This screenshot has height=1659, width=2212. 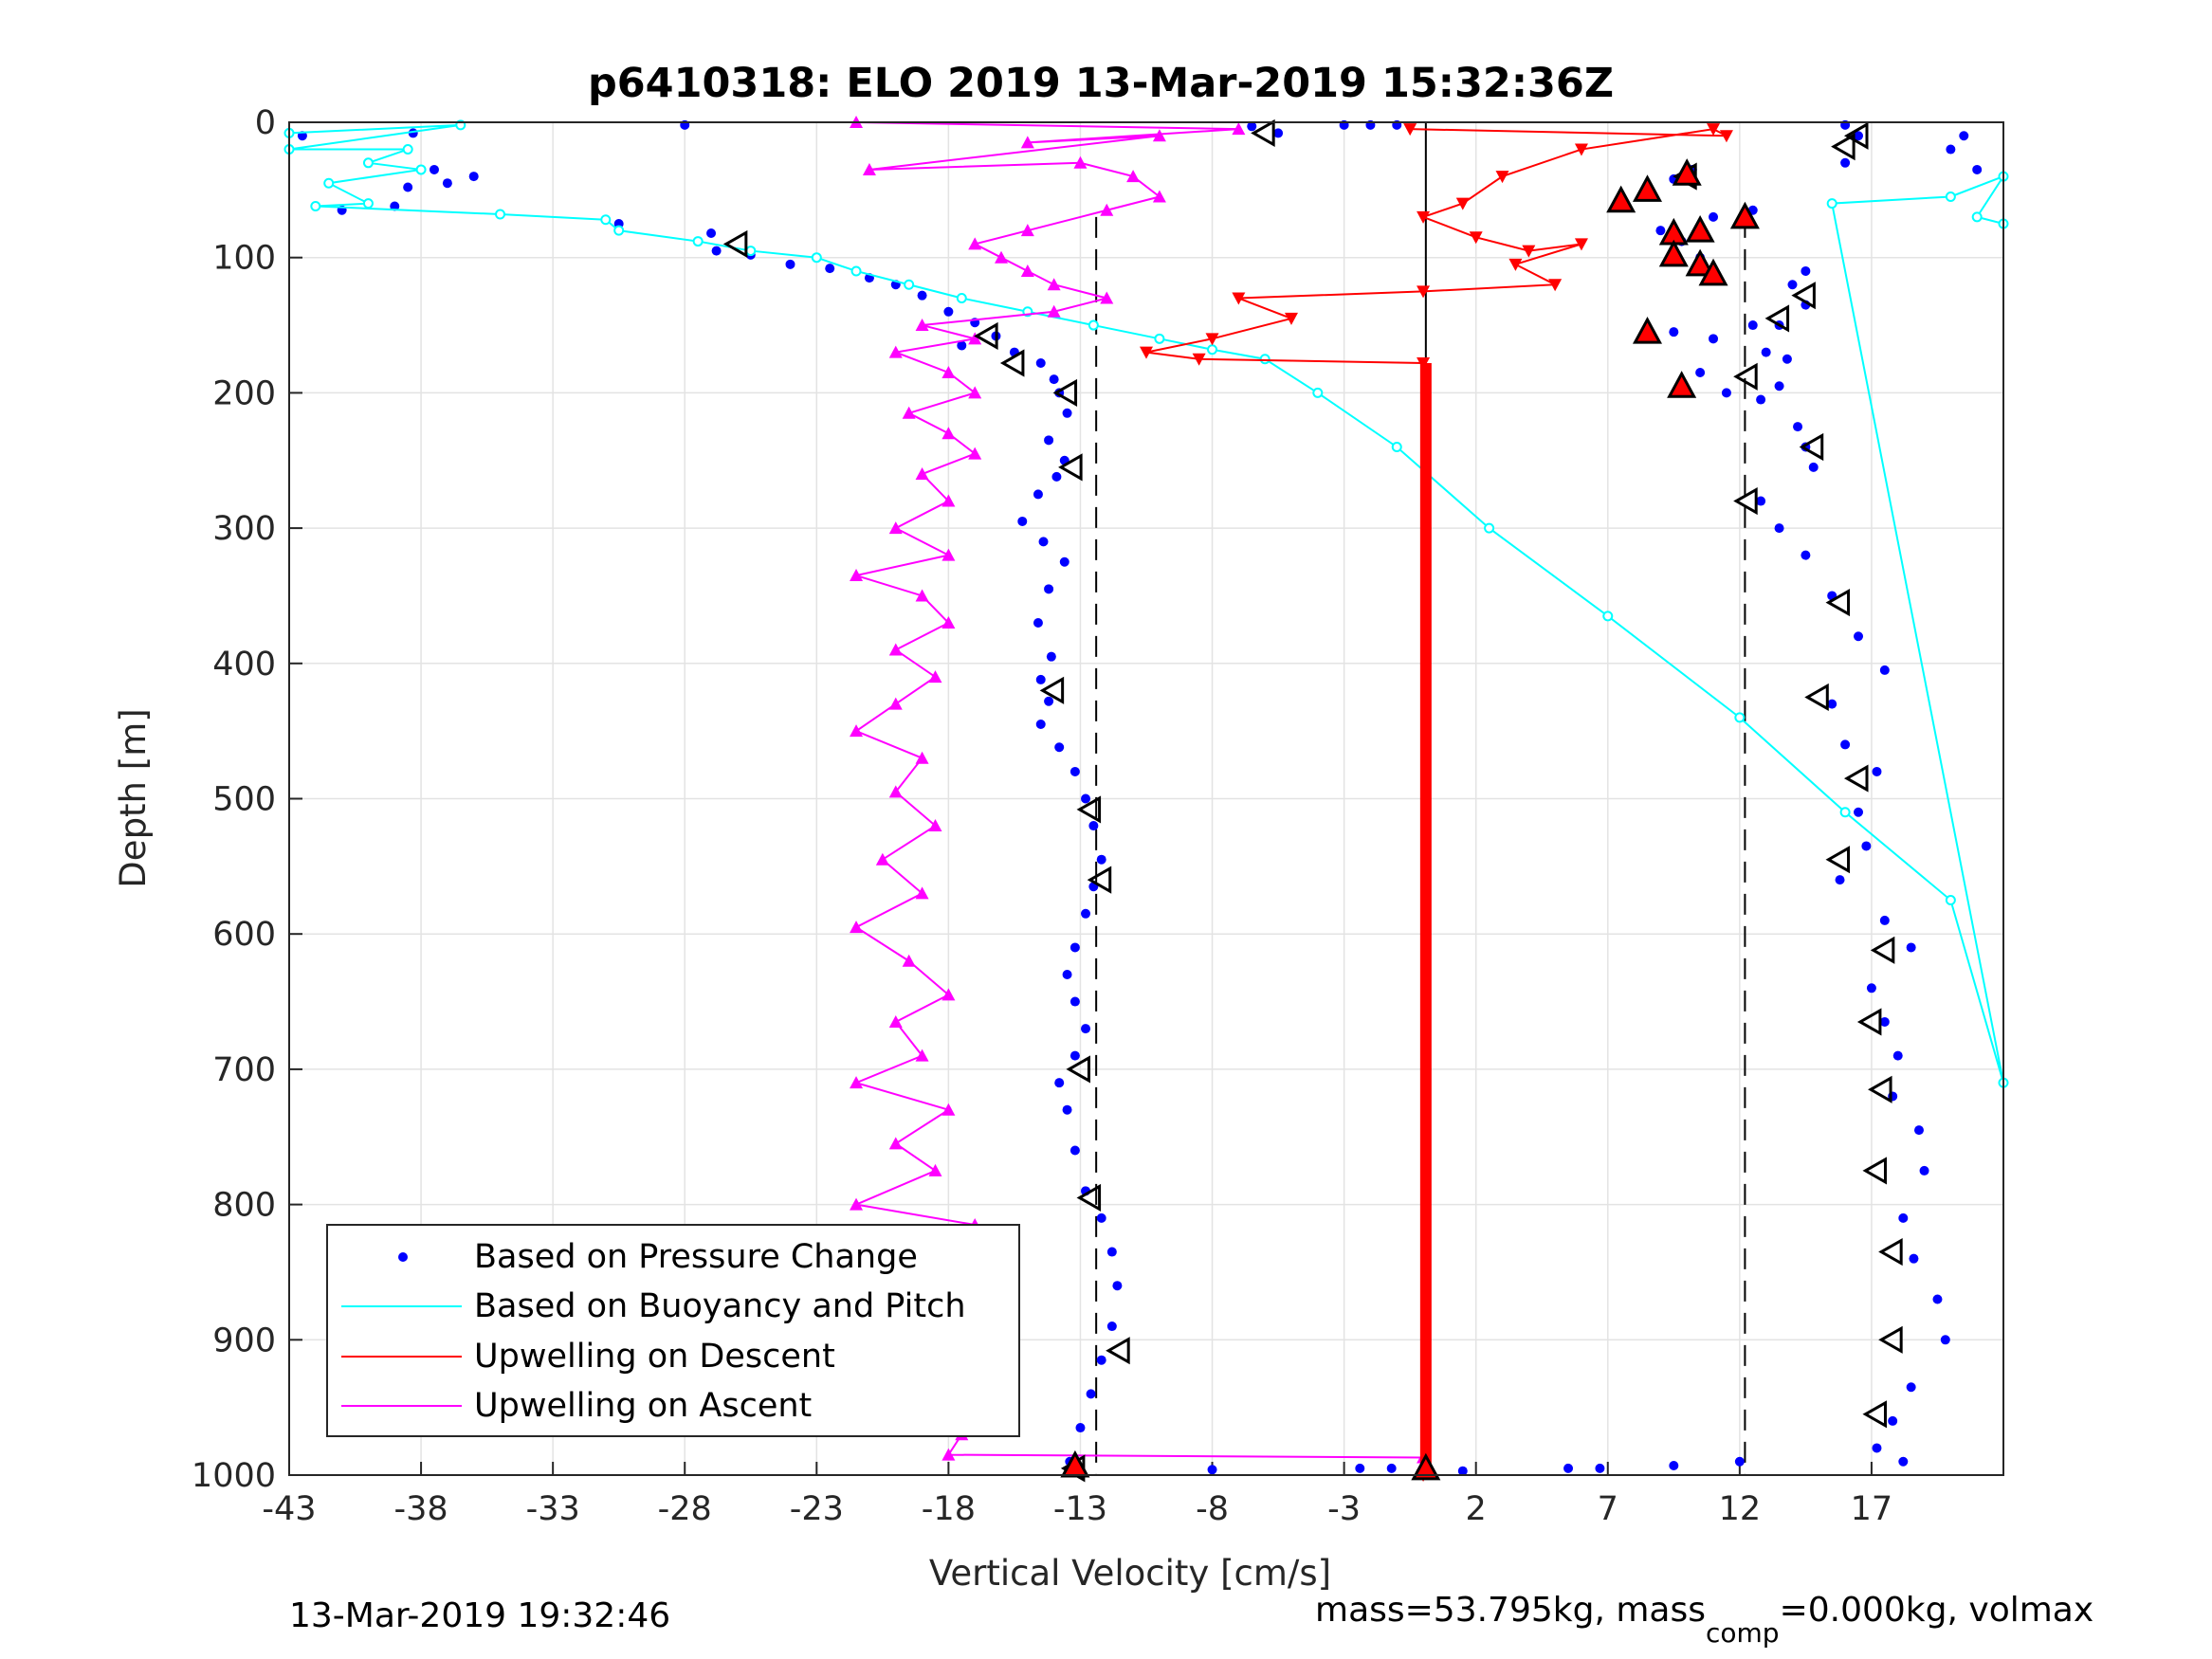 I want to click on x-tick-label: 12, so click(x=1740, y=1509).